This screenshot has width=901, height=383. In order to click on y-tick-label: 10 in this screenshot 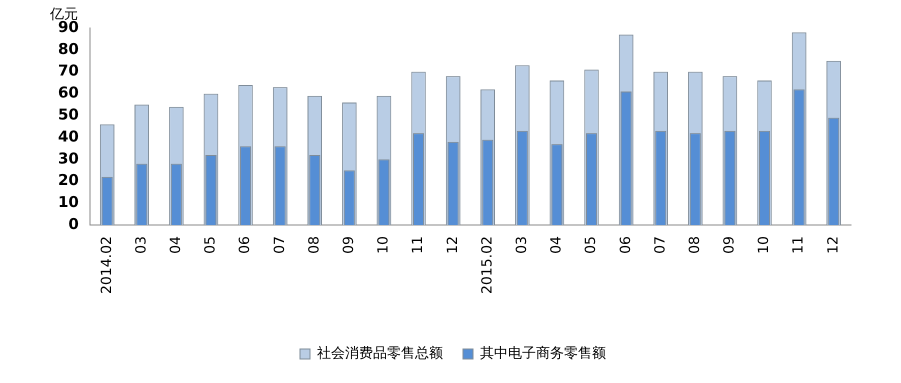, I will do `click(68, 202)`.